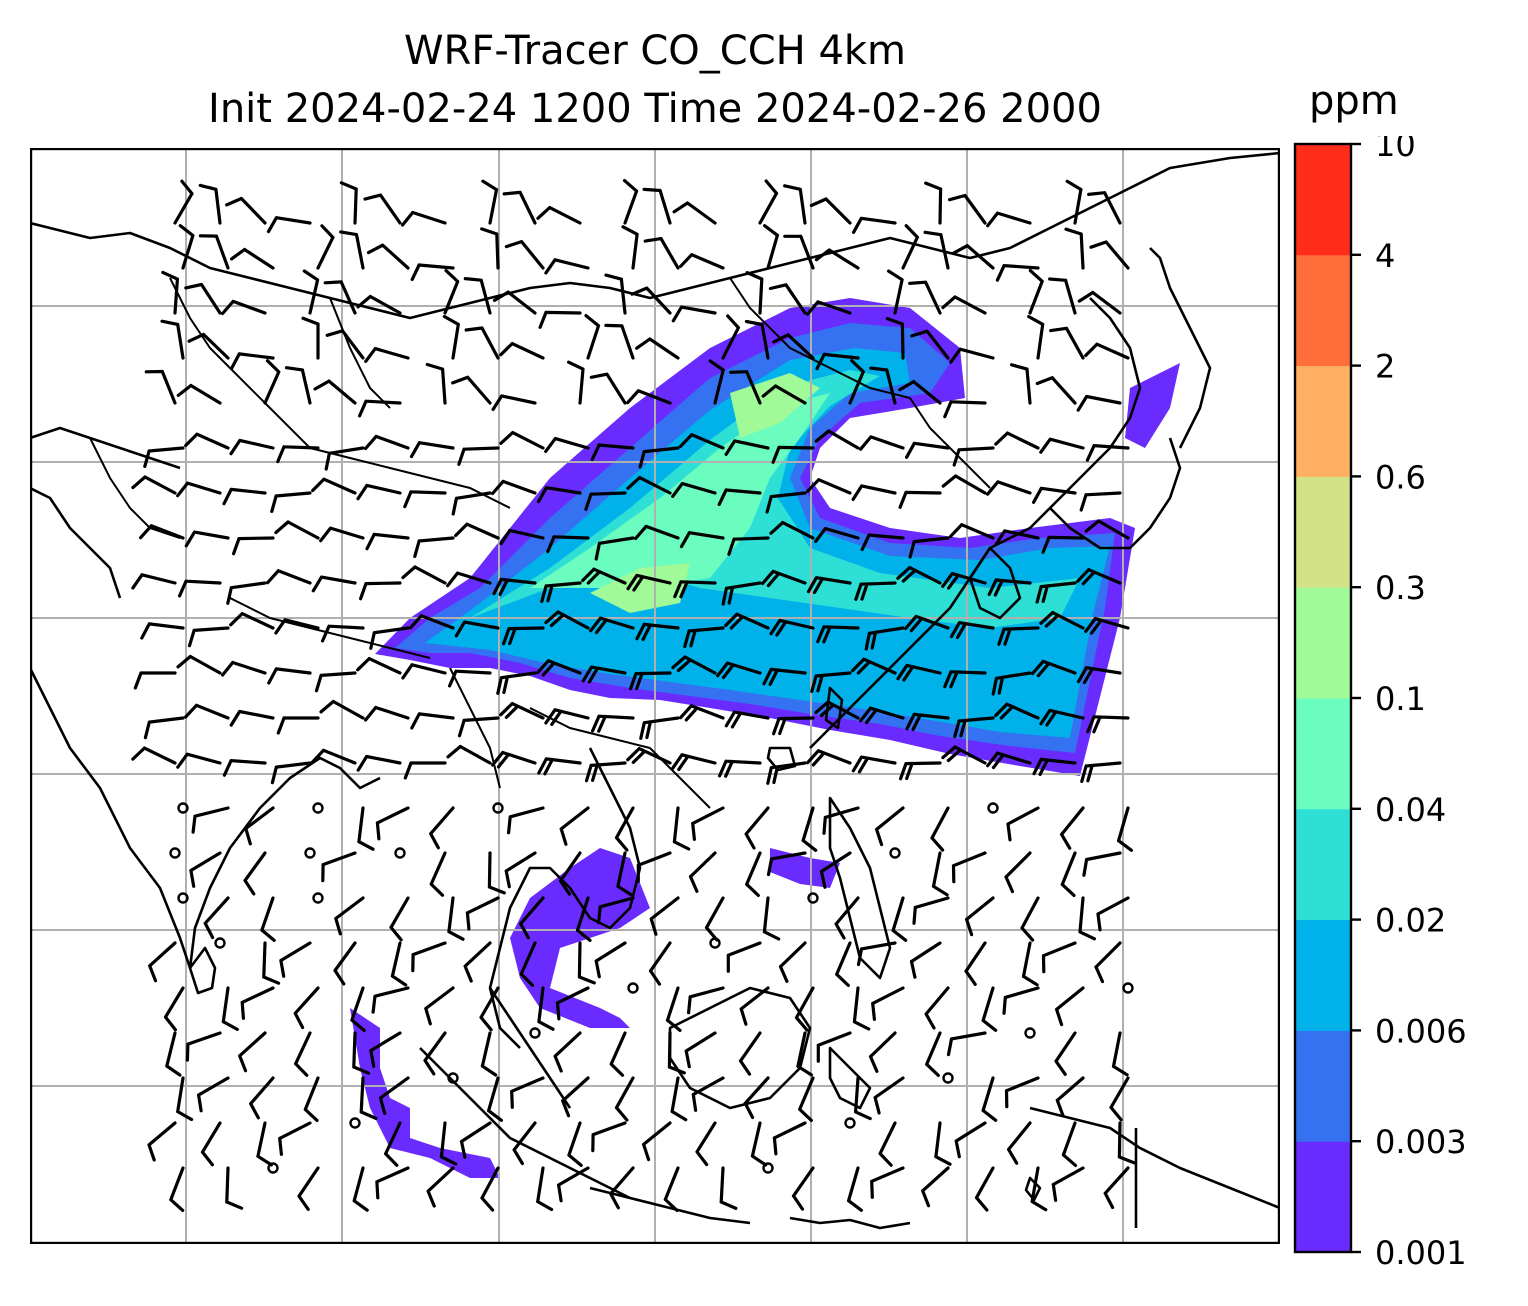  I want to click on colorbar-tick-label: 0.006, so click(1421, 1031).